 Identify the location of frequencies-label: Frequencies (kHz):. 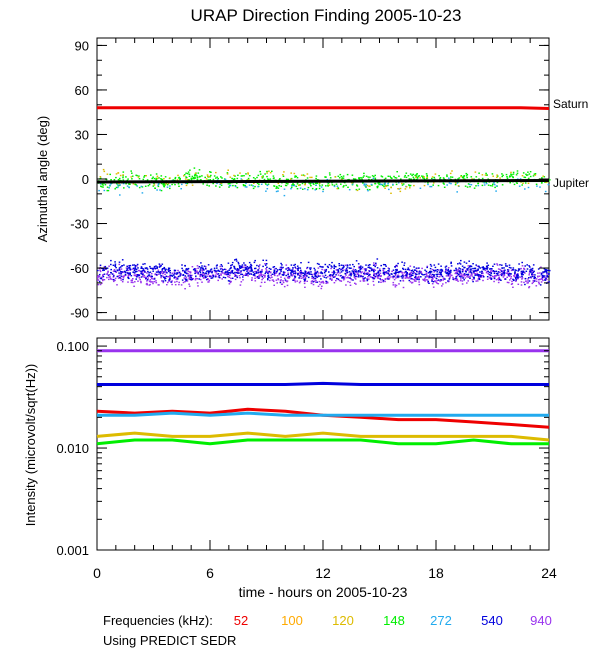
(158, 620).